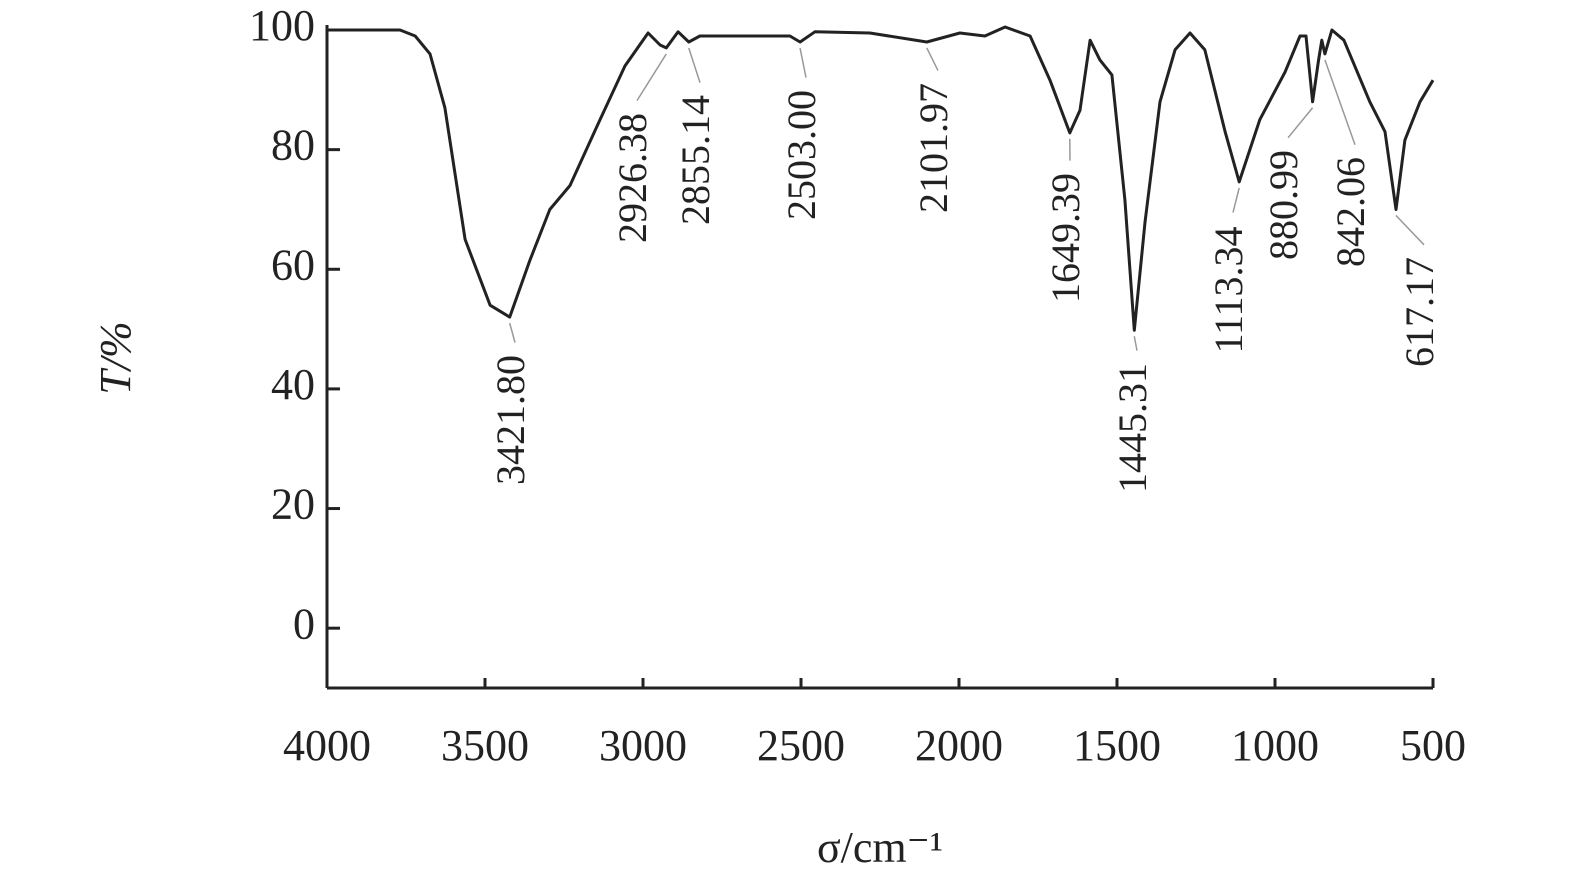  What do you see at coordinates (327, 745) in the screenshot?
I see `x-tick-label: 4000` at bounding box center [327, 745].